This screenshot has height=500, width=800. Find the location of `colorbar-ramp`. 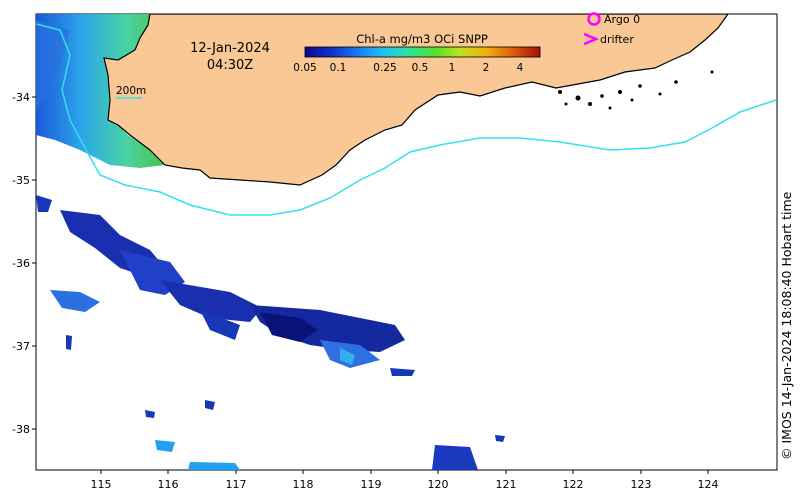

colorbar-ramp is located at coordinates (422, 52).